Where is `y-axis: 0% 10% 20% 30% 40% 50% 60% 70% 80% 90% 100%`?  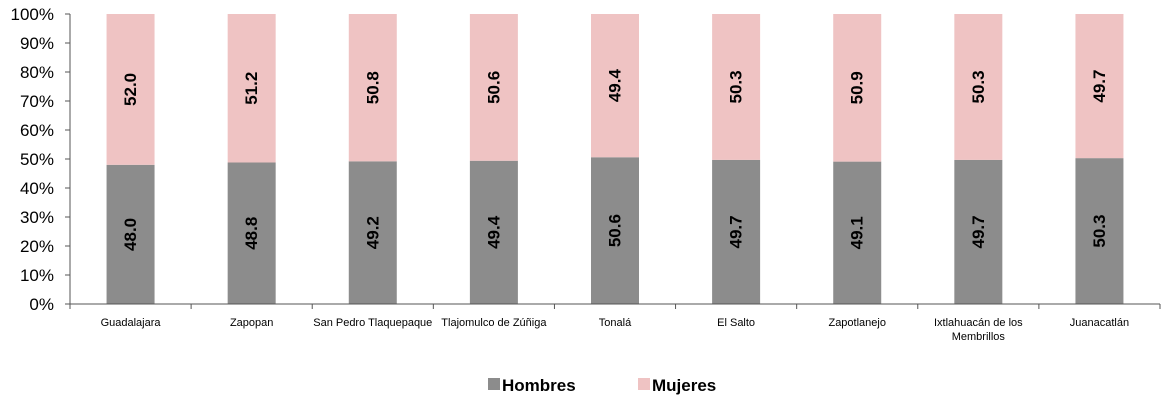
y-axis: 0% 10% 20% 30% 40% 50% 60% 70% 80% 90% 100% is located at coordinates (41, 159).